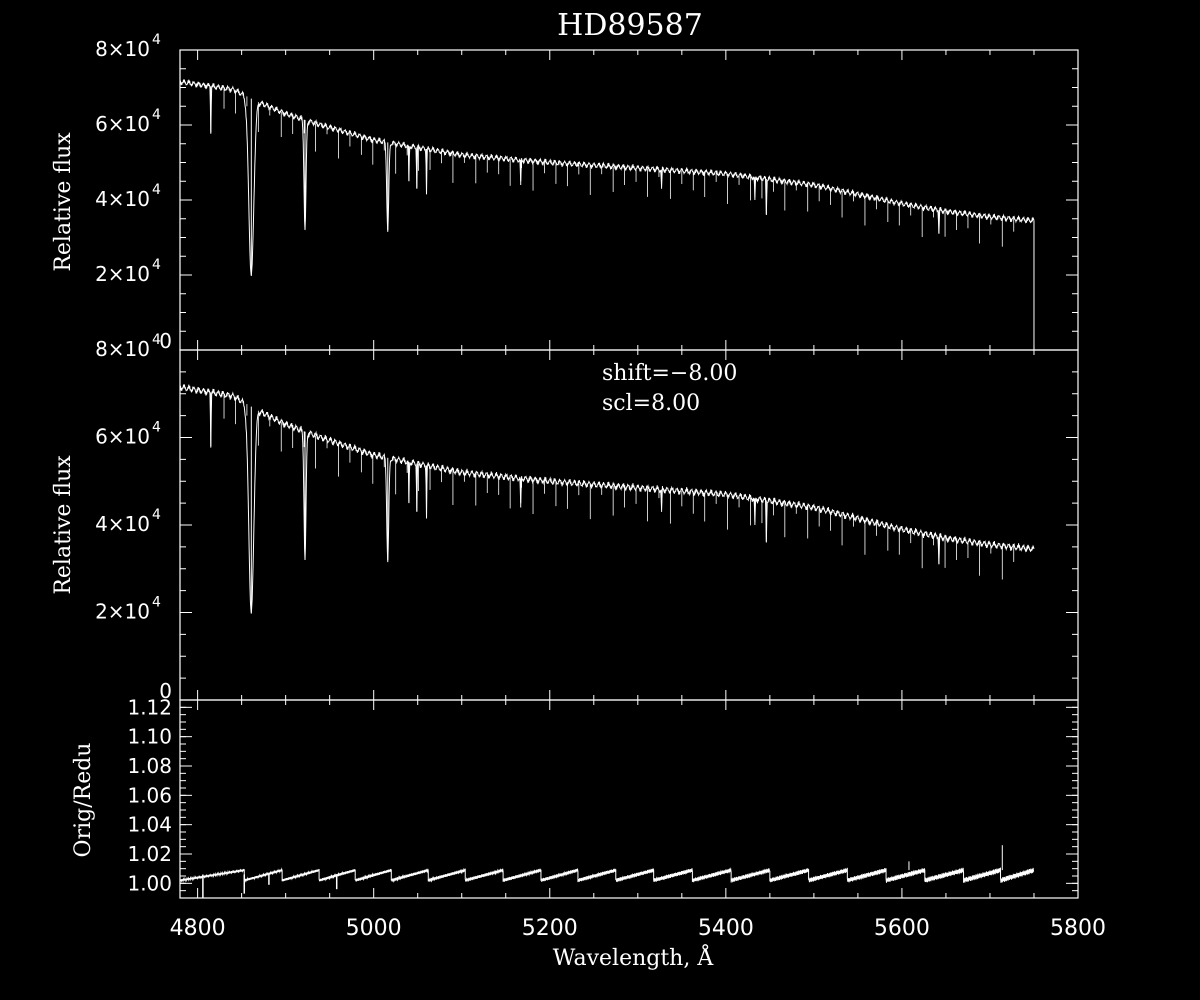  What do you see at coordinates (550, 928) in the screenshot?
I see `x-tick-label: 5200` at bounding box center [550, 928].